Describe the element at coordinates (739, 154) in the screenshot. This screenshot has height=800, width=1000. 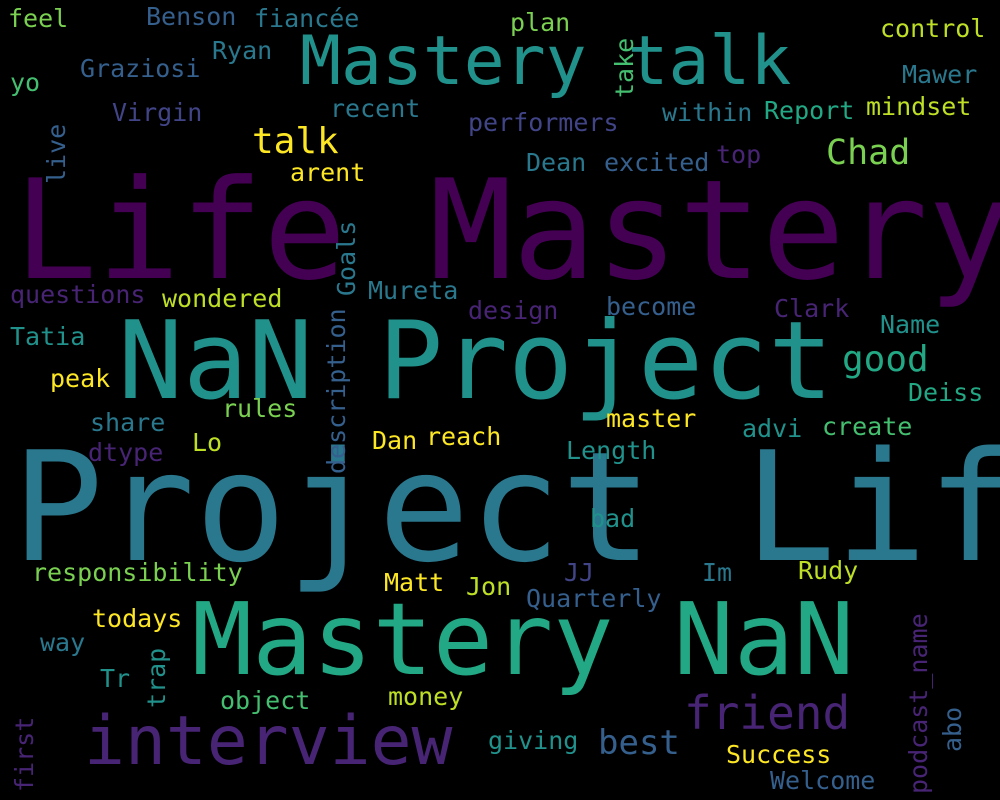
I see `word-top: top` at that location.